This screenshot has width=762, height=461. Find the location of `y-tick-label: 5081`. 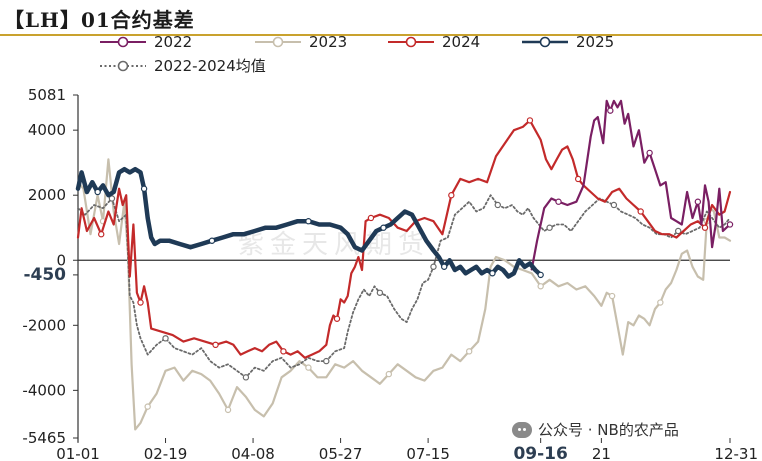

y-tick-label: 5081 is located at coordinates (47, 95).